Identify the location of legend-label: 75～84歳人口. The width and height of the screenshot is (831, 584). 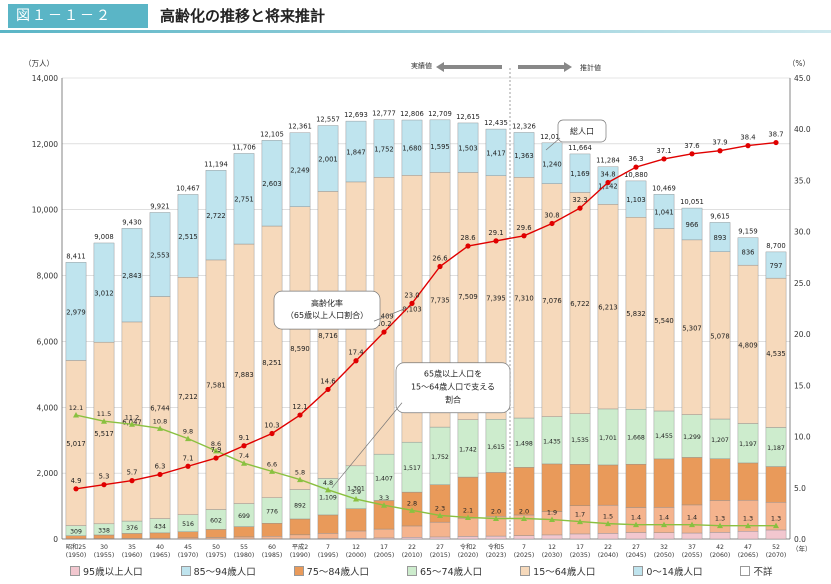
(337, 572).